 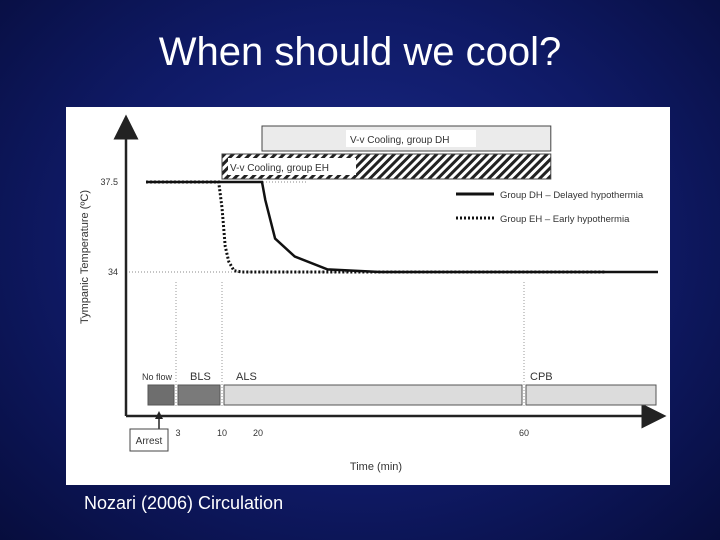 I want to click on y-tick-label-0: 37.5, so click(x=109, y=182).